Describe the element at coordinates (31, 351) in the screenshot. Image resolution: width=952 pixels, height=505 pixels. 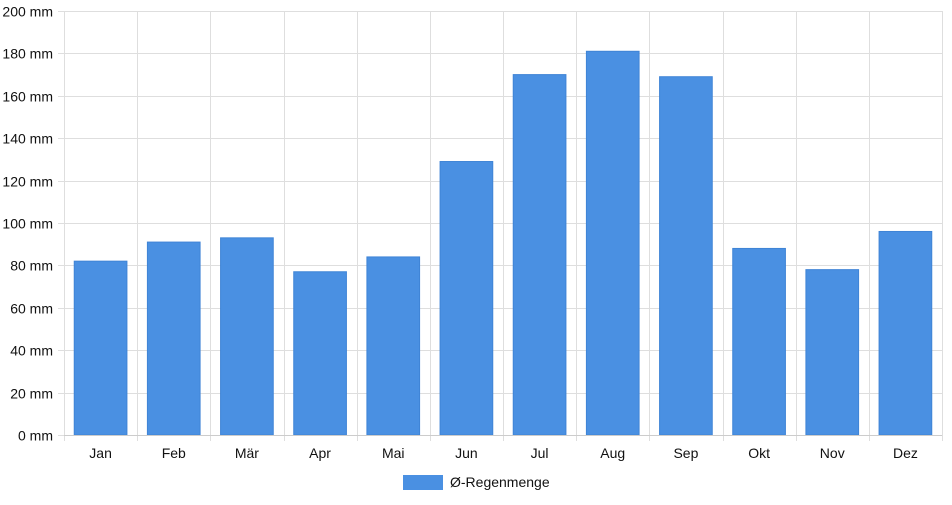
I see `y-tick-label: 40 mm` at that location.